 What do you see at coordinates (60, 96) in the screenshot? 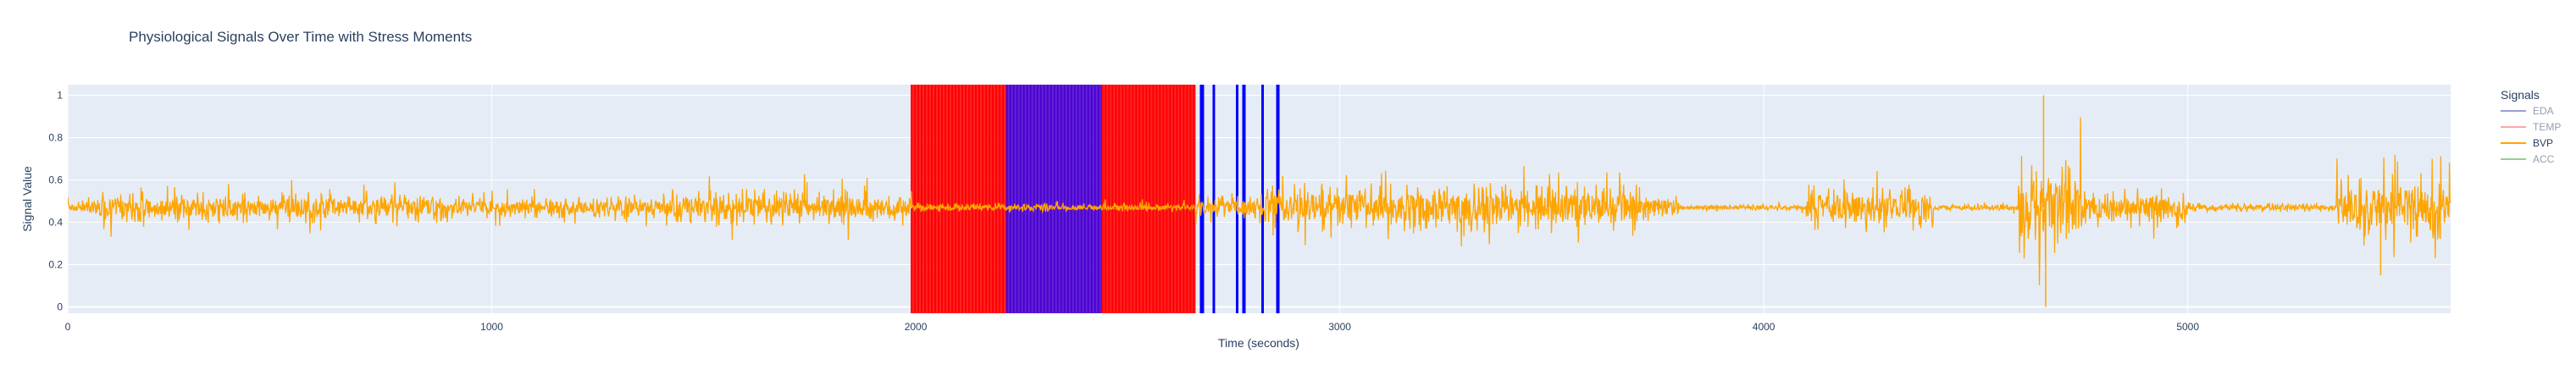
I see `y-tick-label: 1` at bounding box center [60, 96].